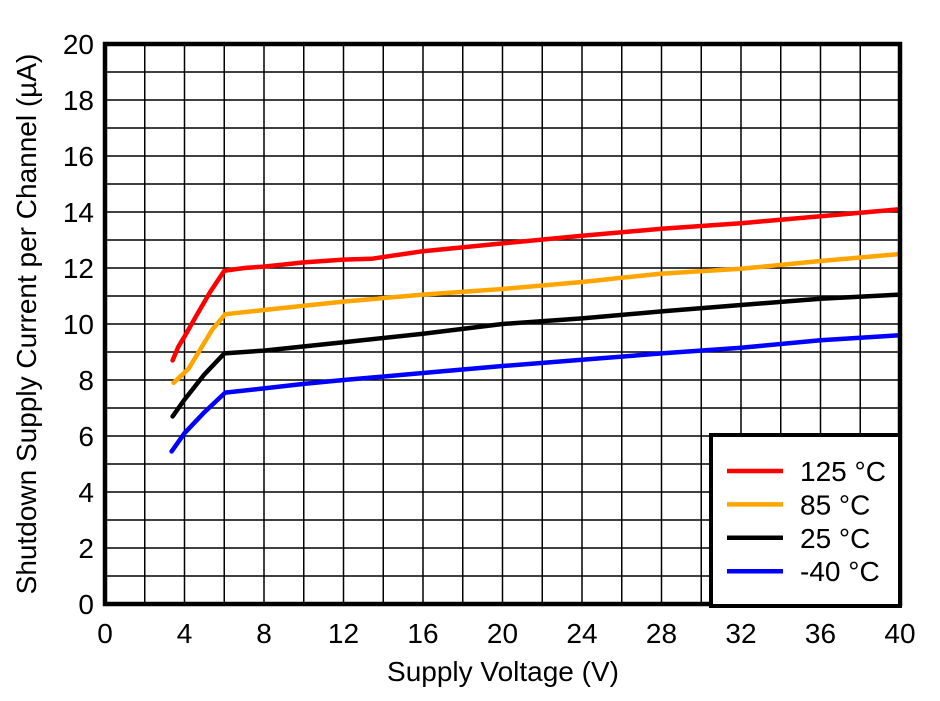 Image resolution: width=940 pixels, height=701 pixels. I want to click on x-tick-label: 16, so click(422, 633).